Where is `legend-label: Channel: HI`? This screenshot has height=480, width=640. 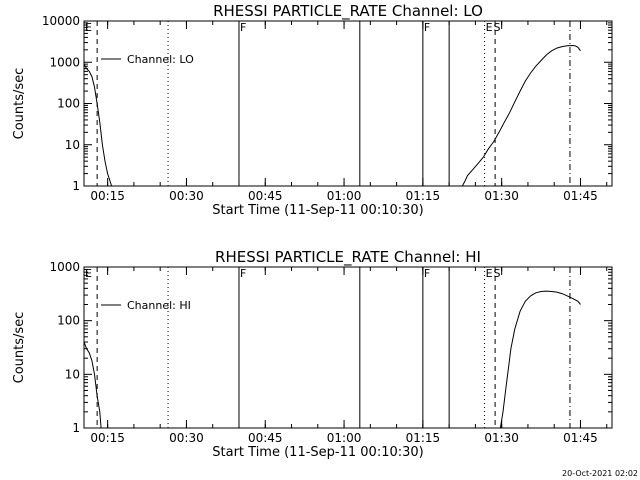
legend-label: Channel: HI is located at coordinates (159, 305).